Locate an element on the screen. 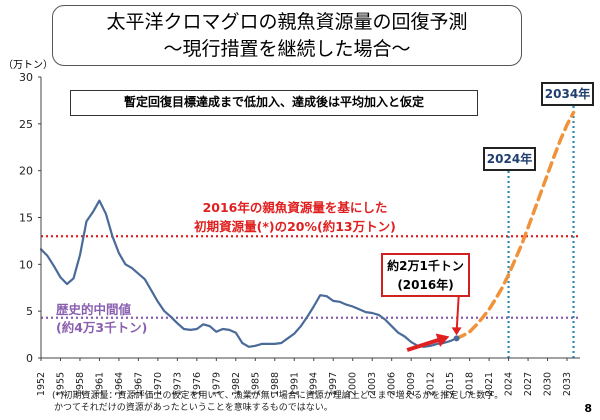 The height and width of the screenshot is (420, 600). x-tick-label: 1991 is located at coordinates (294, 384).